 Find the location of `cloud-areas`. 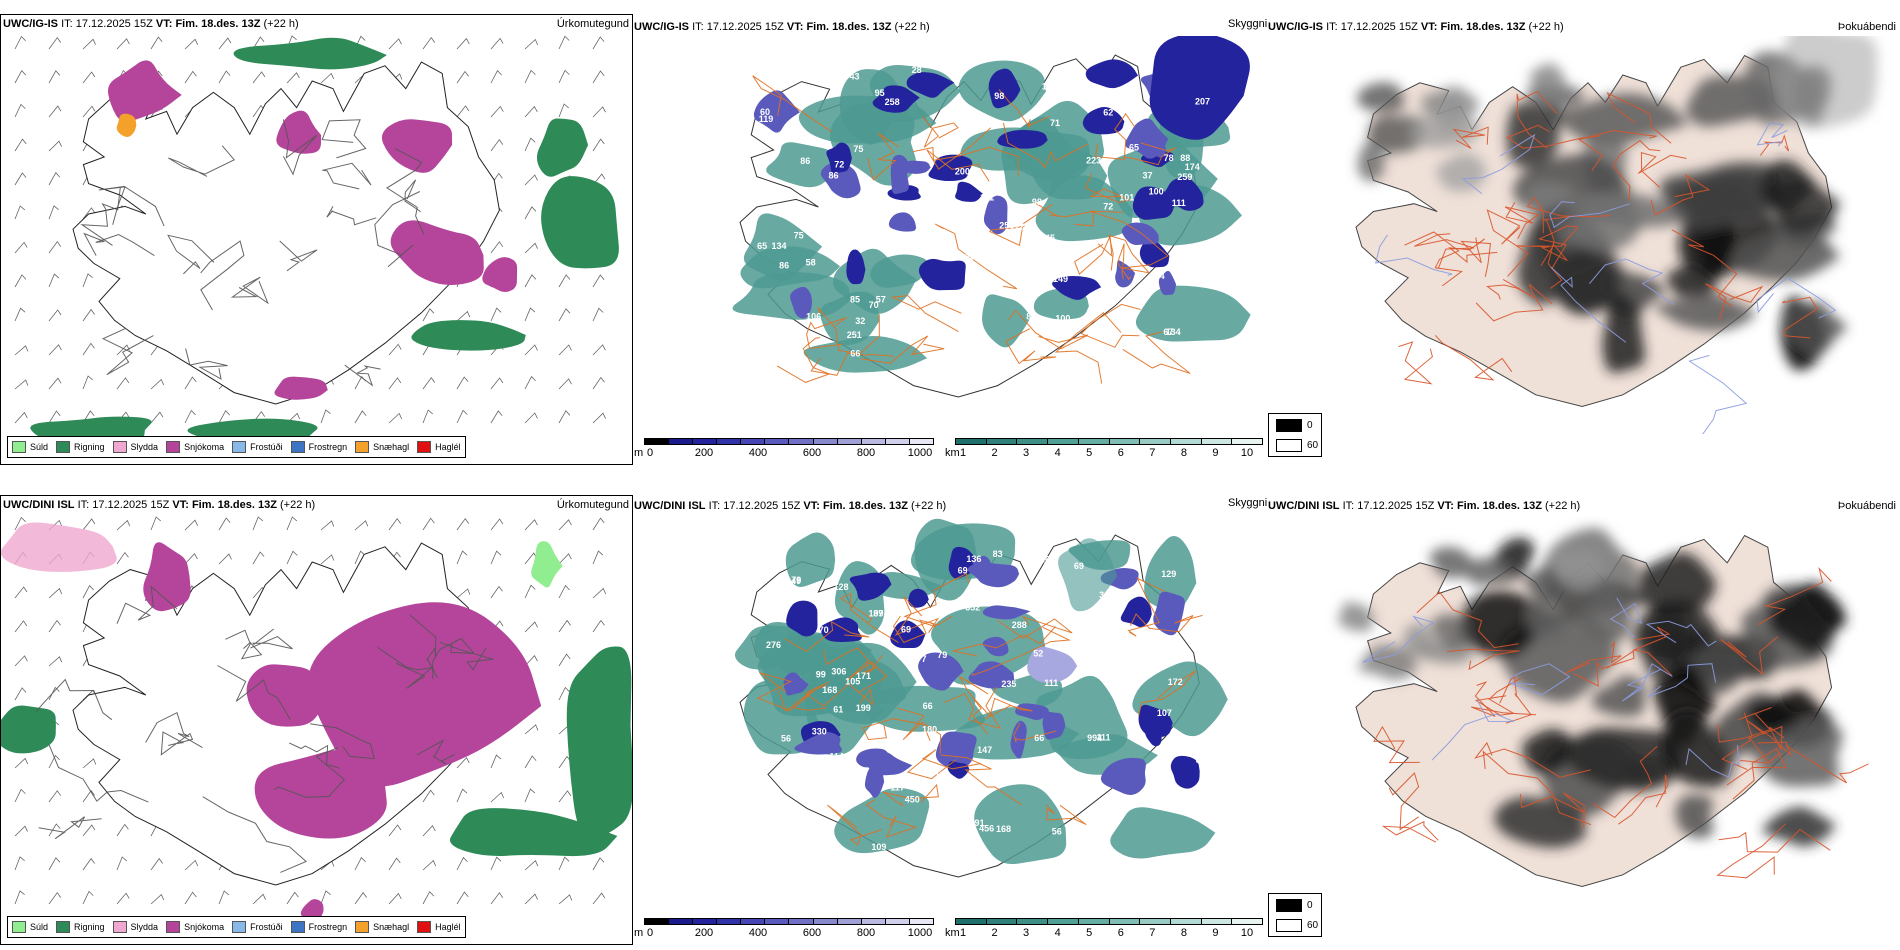

cloud-areas is located at coordinates (981, 691).